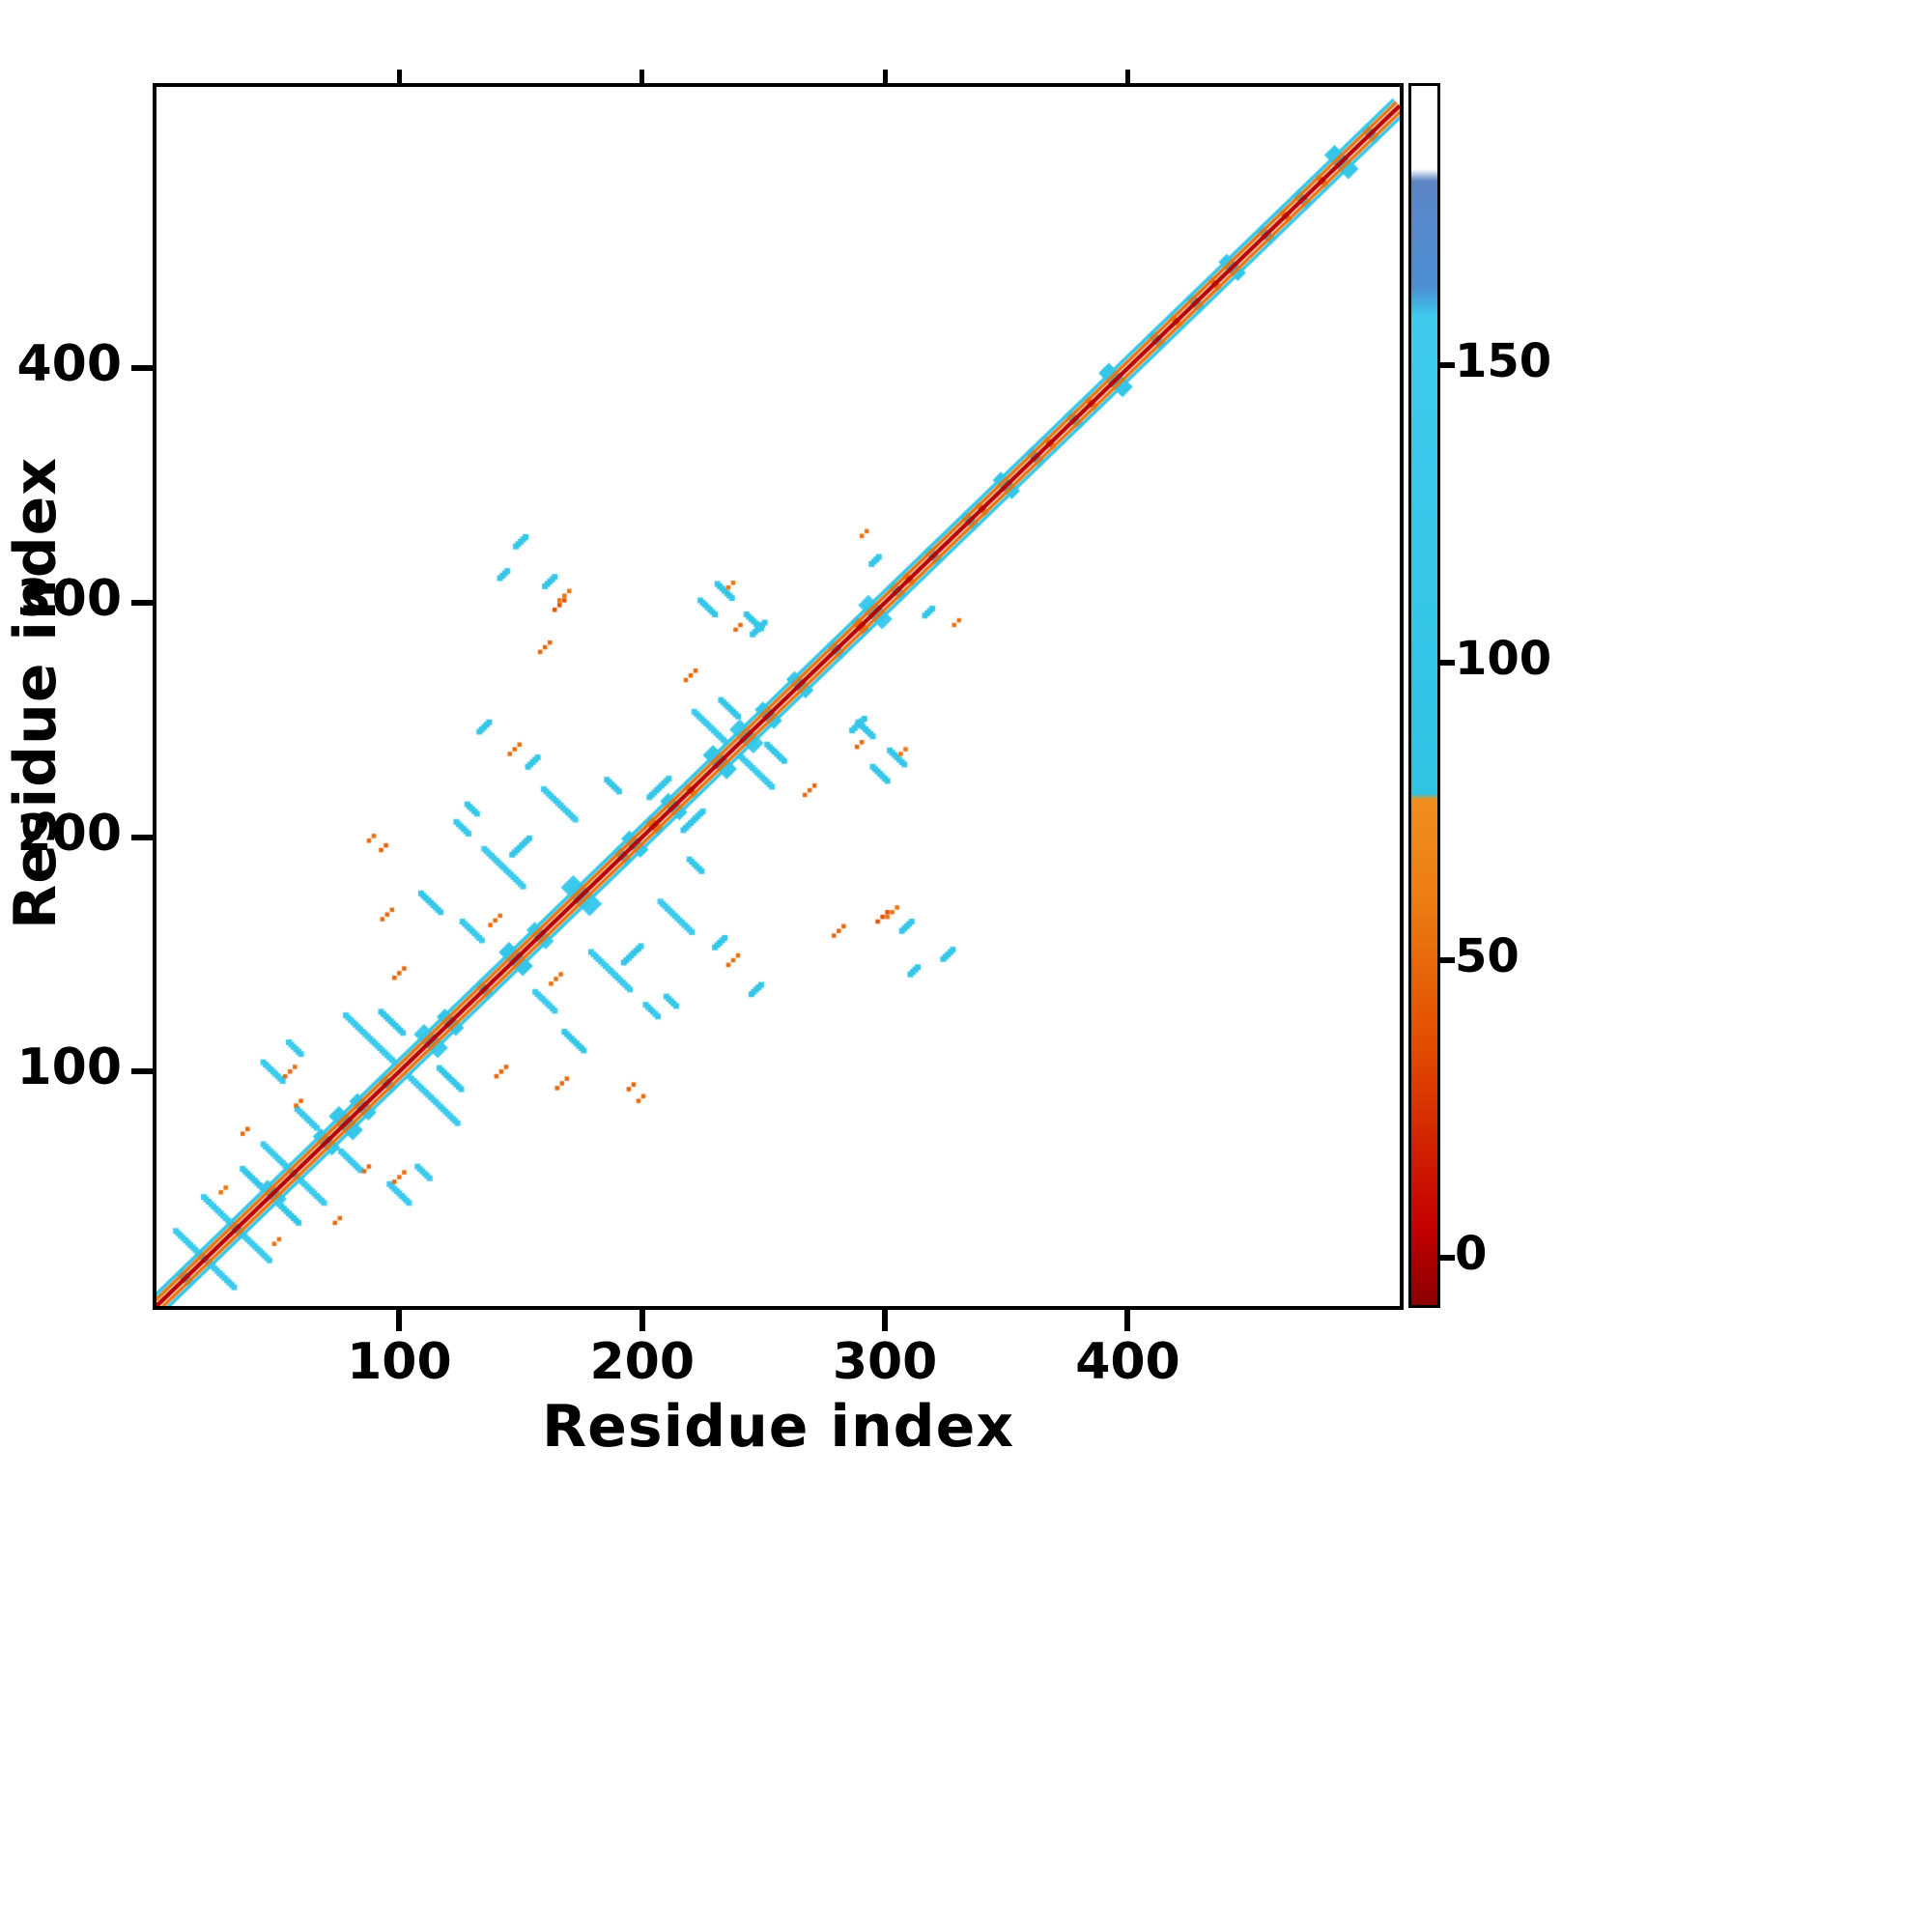  What do you see at coordinates (1503, 361) in the screenshot?
I see `colorbar-tick-label: 150` at bounding box center [1503, 361].